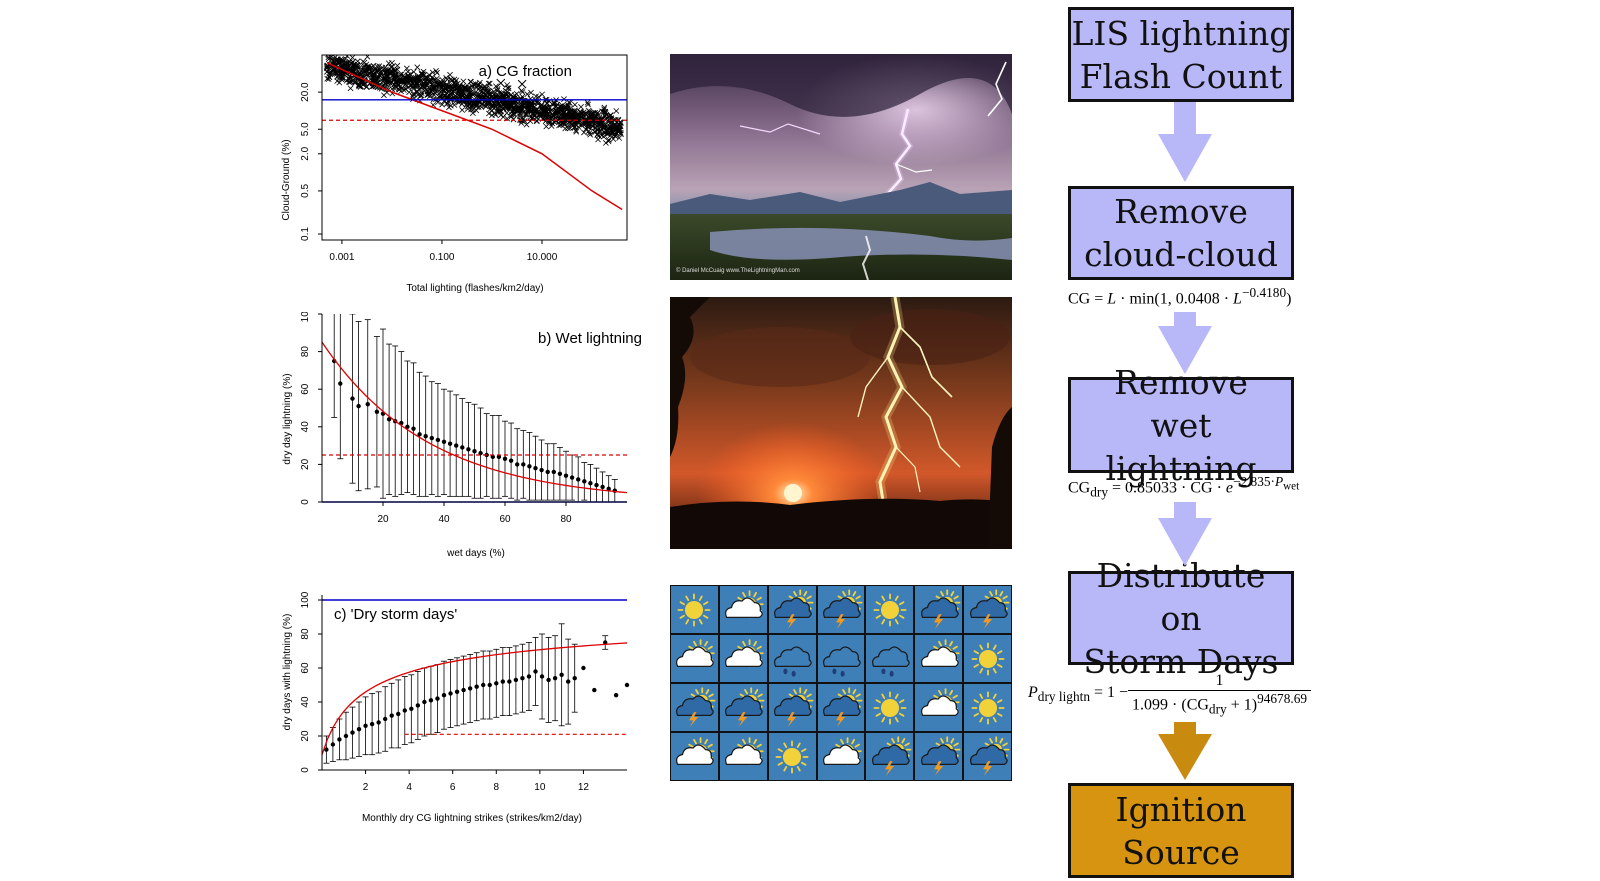  I want to click on flow-step-remove-cloud-cloud: Remove cloud-cloud, so click(1181, 233).